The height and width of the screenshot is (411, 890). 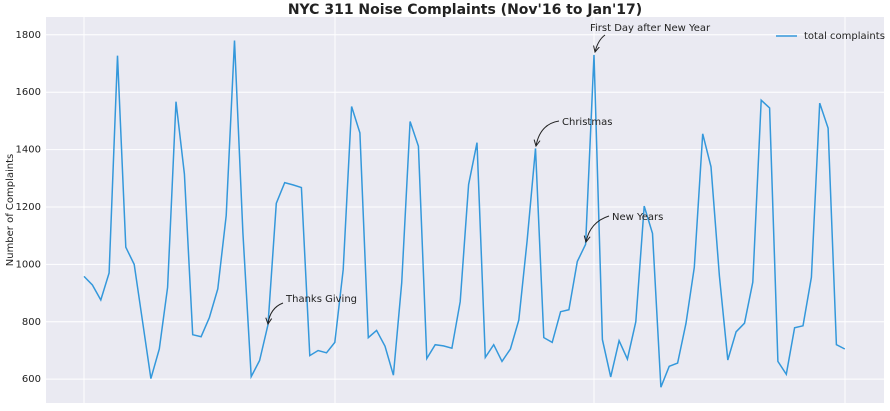 What do you see at coordinates (31, 322) in the screenshot?
I see `y-tick-label: 800` at bounding box center [31, 322].